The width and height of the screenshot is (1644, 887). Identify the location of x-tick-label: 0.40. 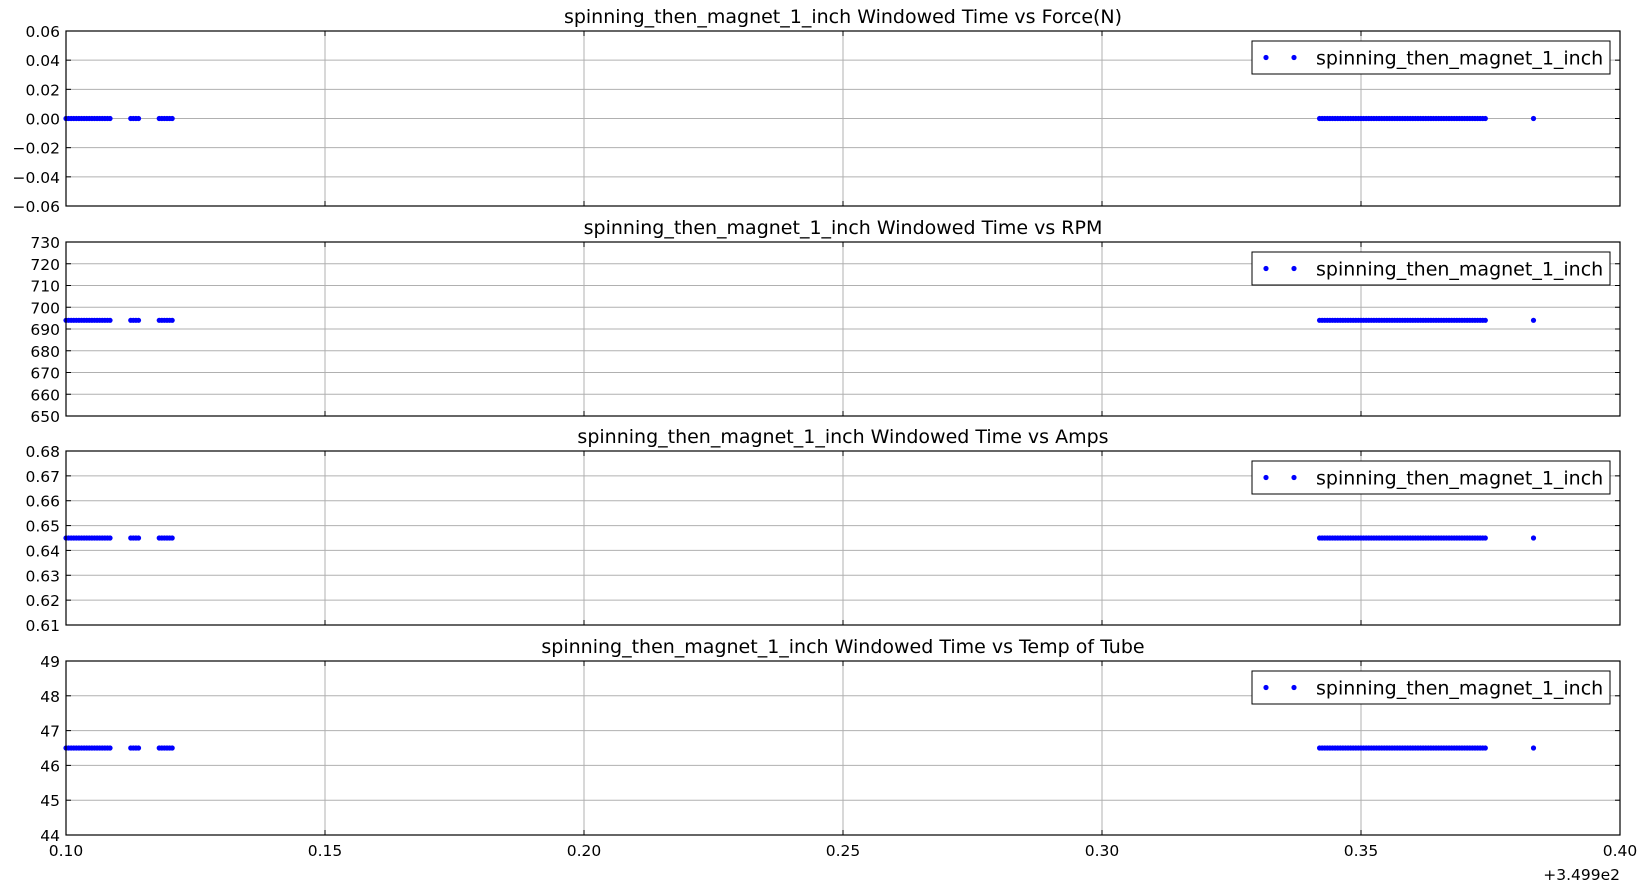
(1620, 851).